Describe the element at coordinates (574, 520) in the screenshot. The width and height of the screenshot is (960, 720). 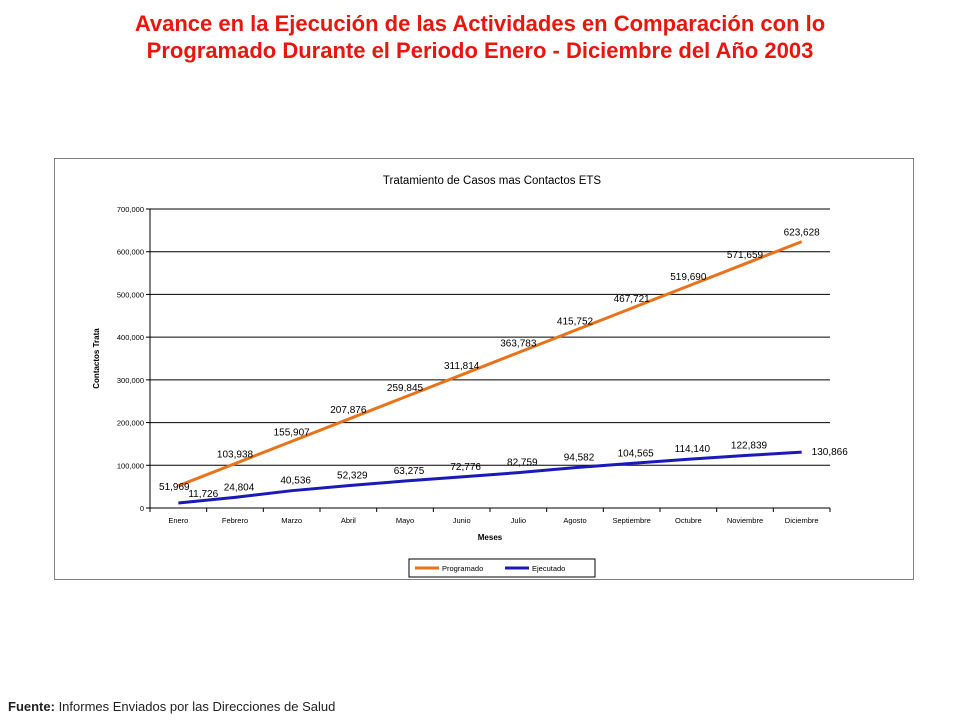
I see `x-tick-label: Agosto` at that location.